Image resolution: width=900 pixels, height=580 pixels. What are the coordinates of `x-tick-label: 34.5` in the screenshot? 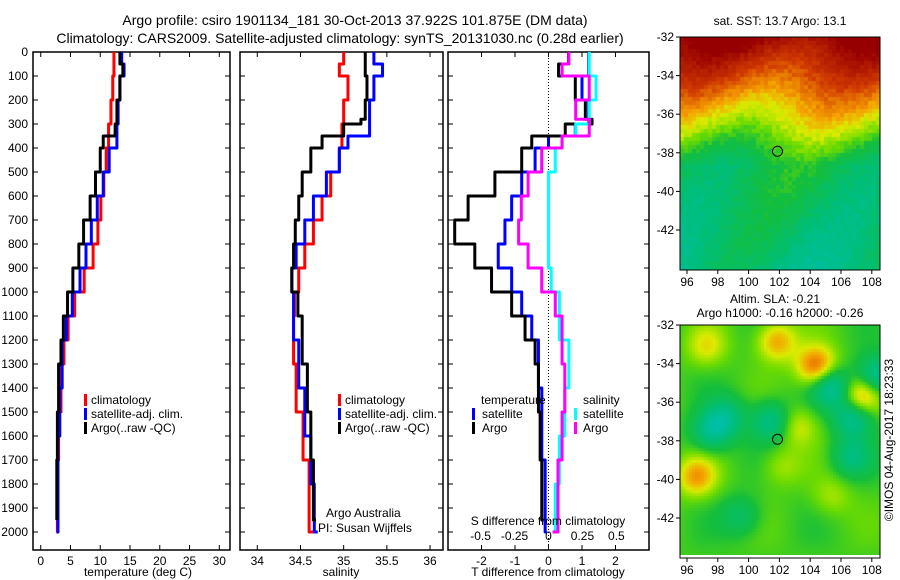 It's located at (301, 561).